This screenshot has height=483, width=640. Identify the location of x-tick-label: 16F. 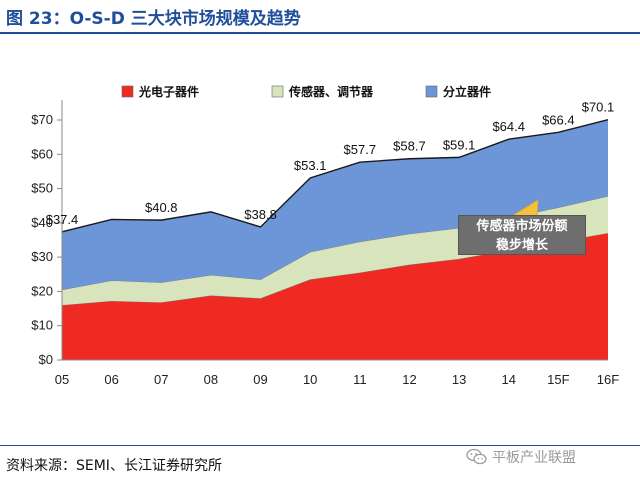
(608, 379).